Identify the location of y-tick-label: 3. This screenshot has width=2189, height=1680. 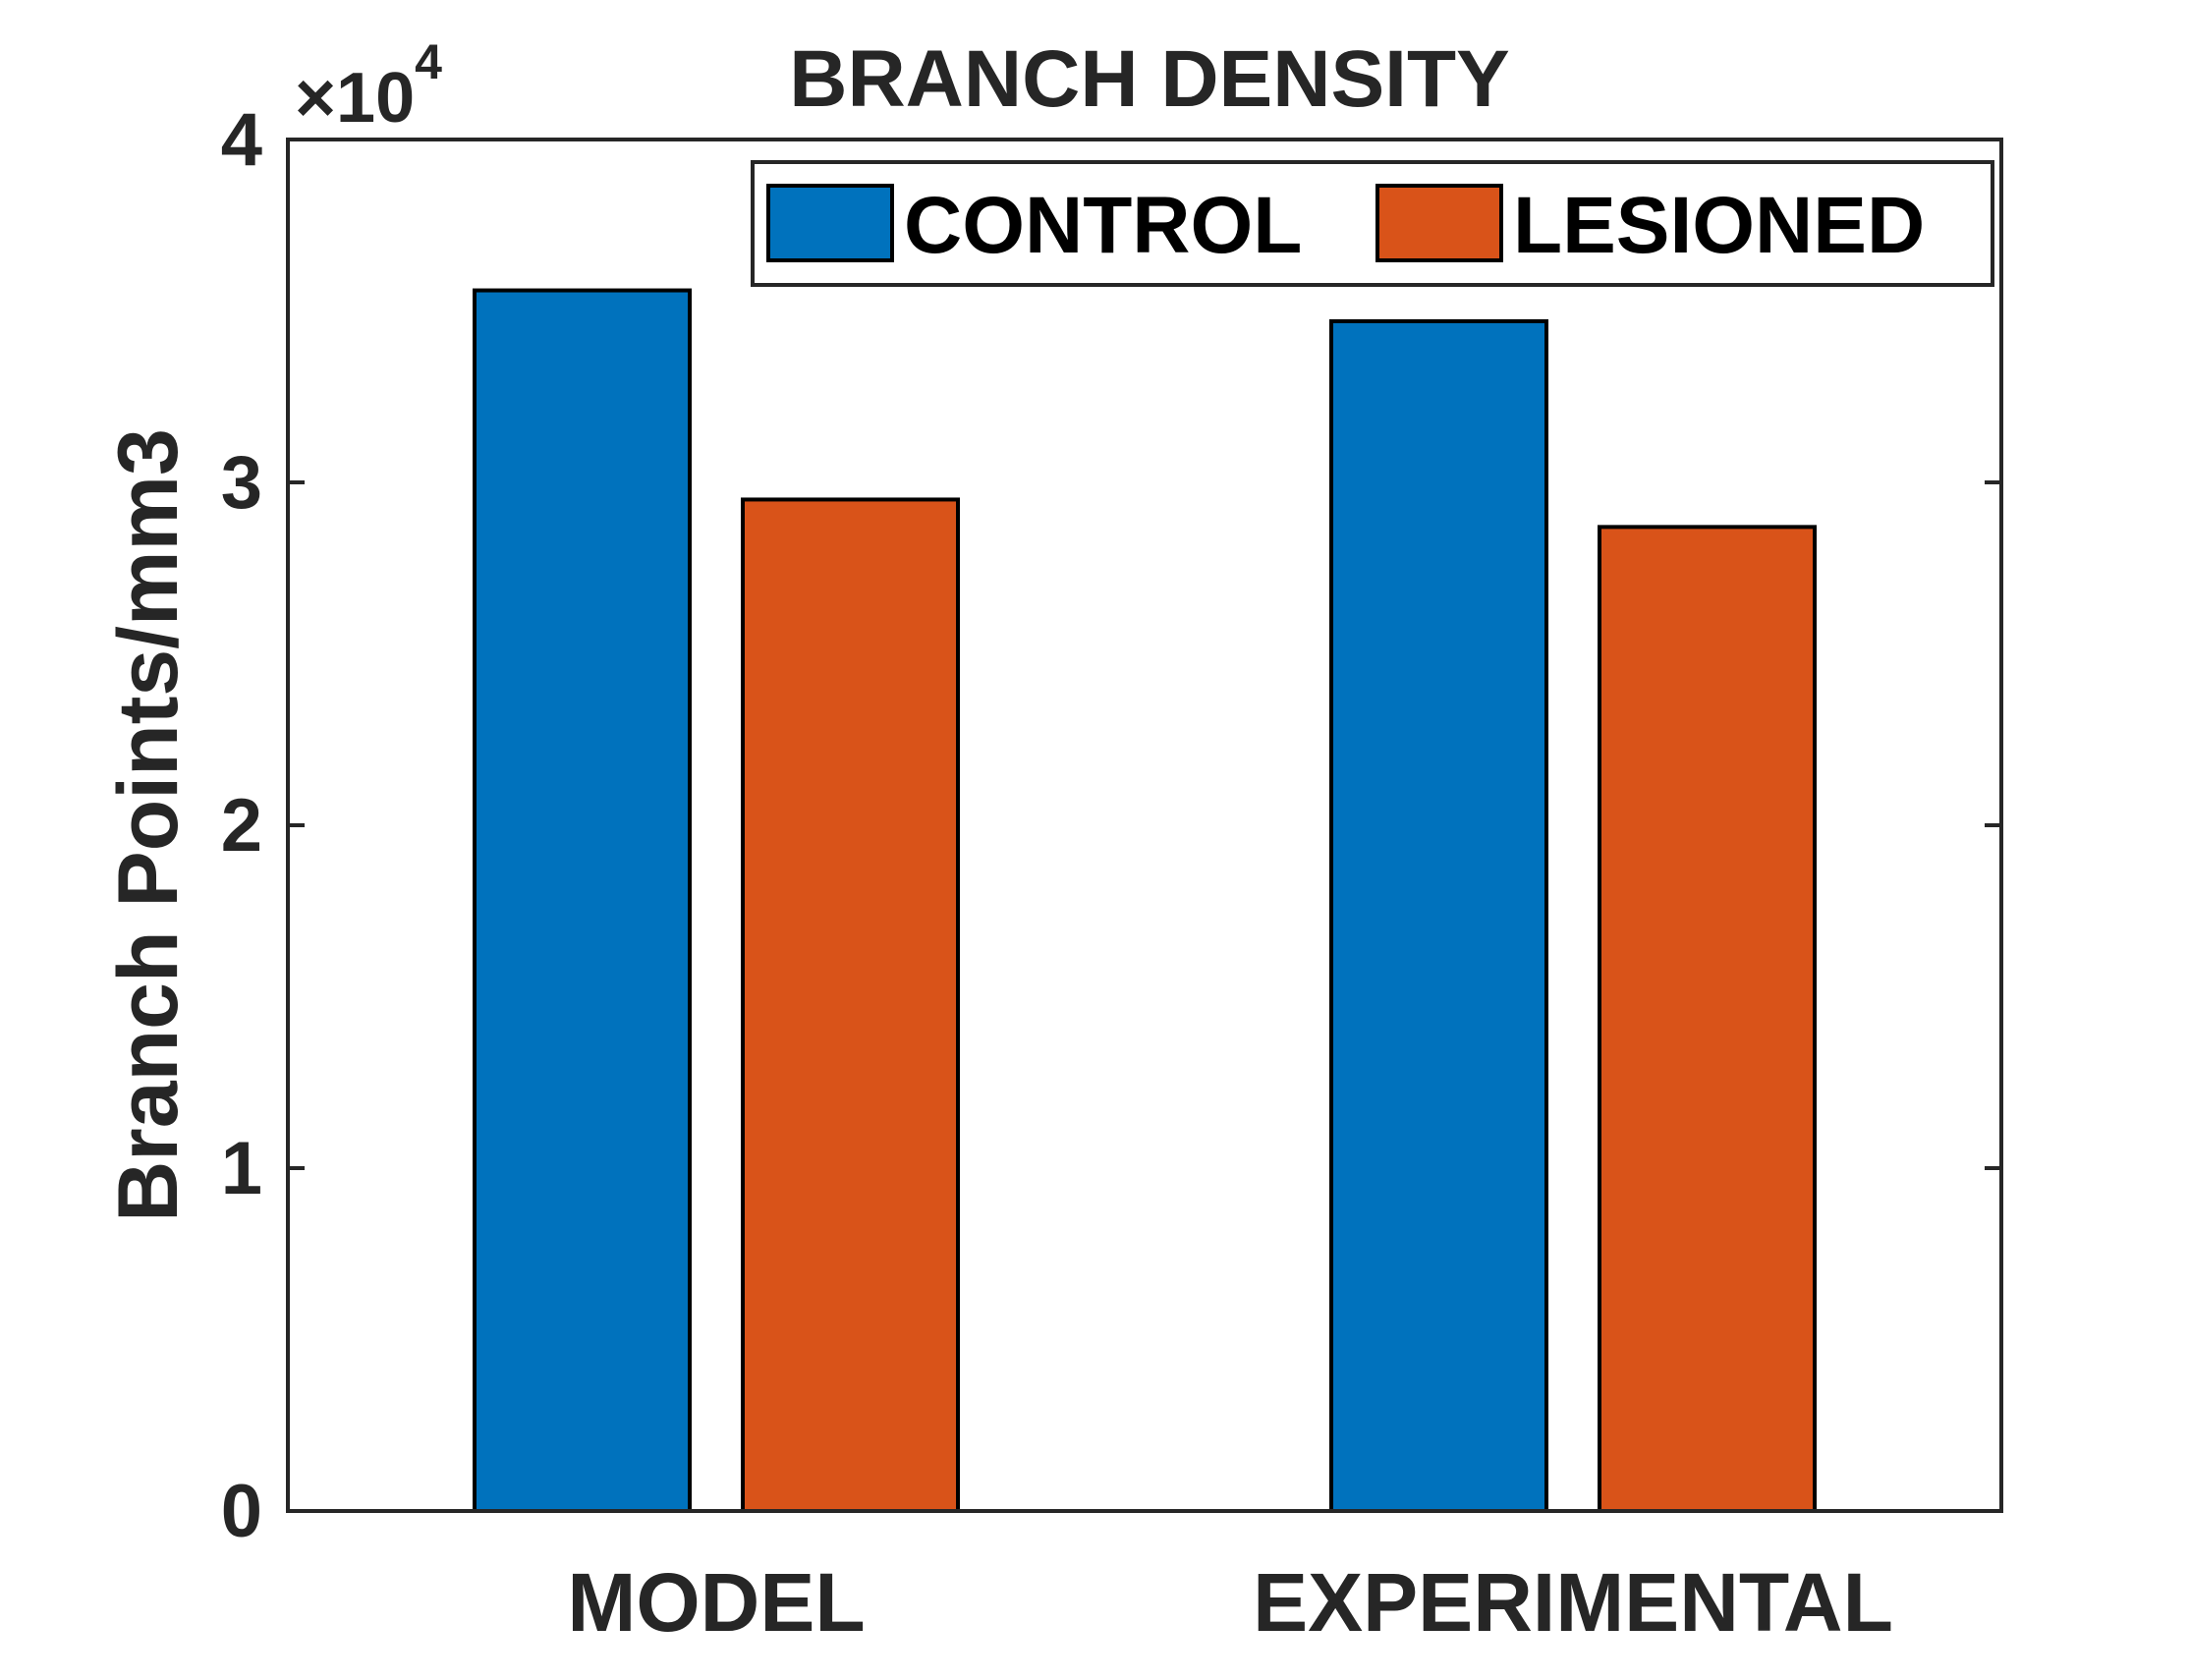
(241, 483).